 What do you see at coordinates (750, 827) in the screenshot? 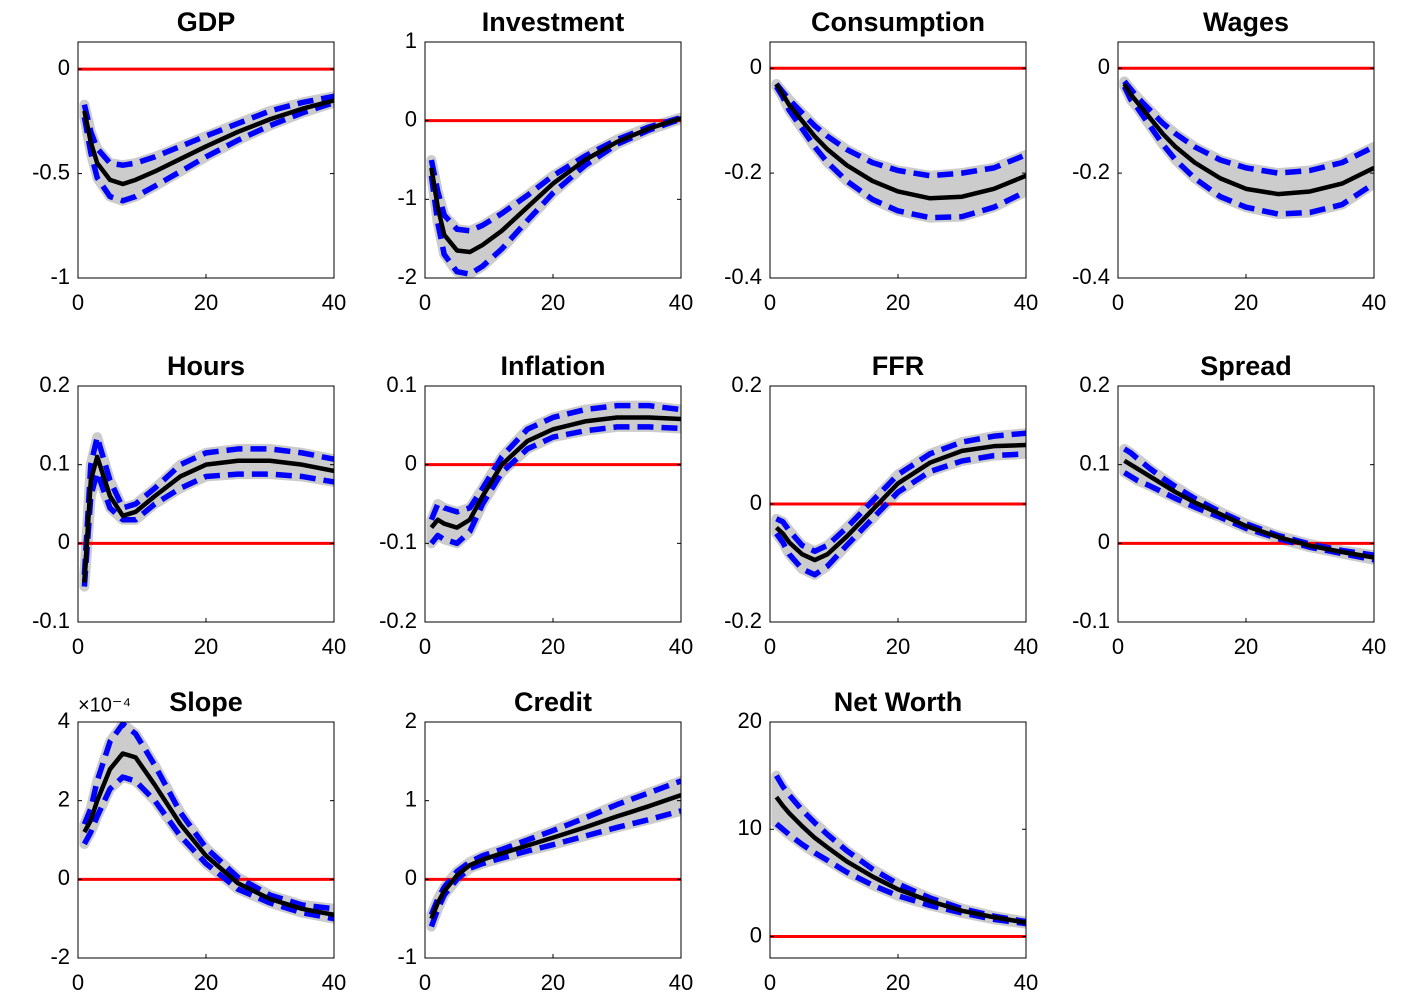
I see `y-tick-label: 10` at bounding box center [750, 827].